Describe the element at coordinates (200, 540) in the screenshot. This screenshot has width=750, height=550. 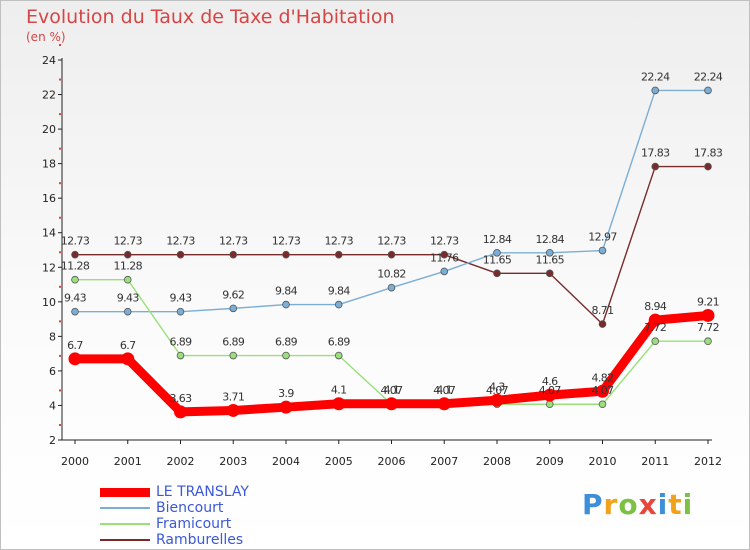
I see `legend-label: Ramburelles` at that location.